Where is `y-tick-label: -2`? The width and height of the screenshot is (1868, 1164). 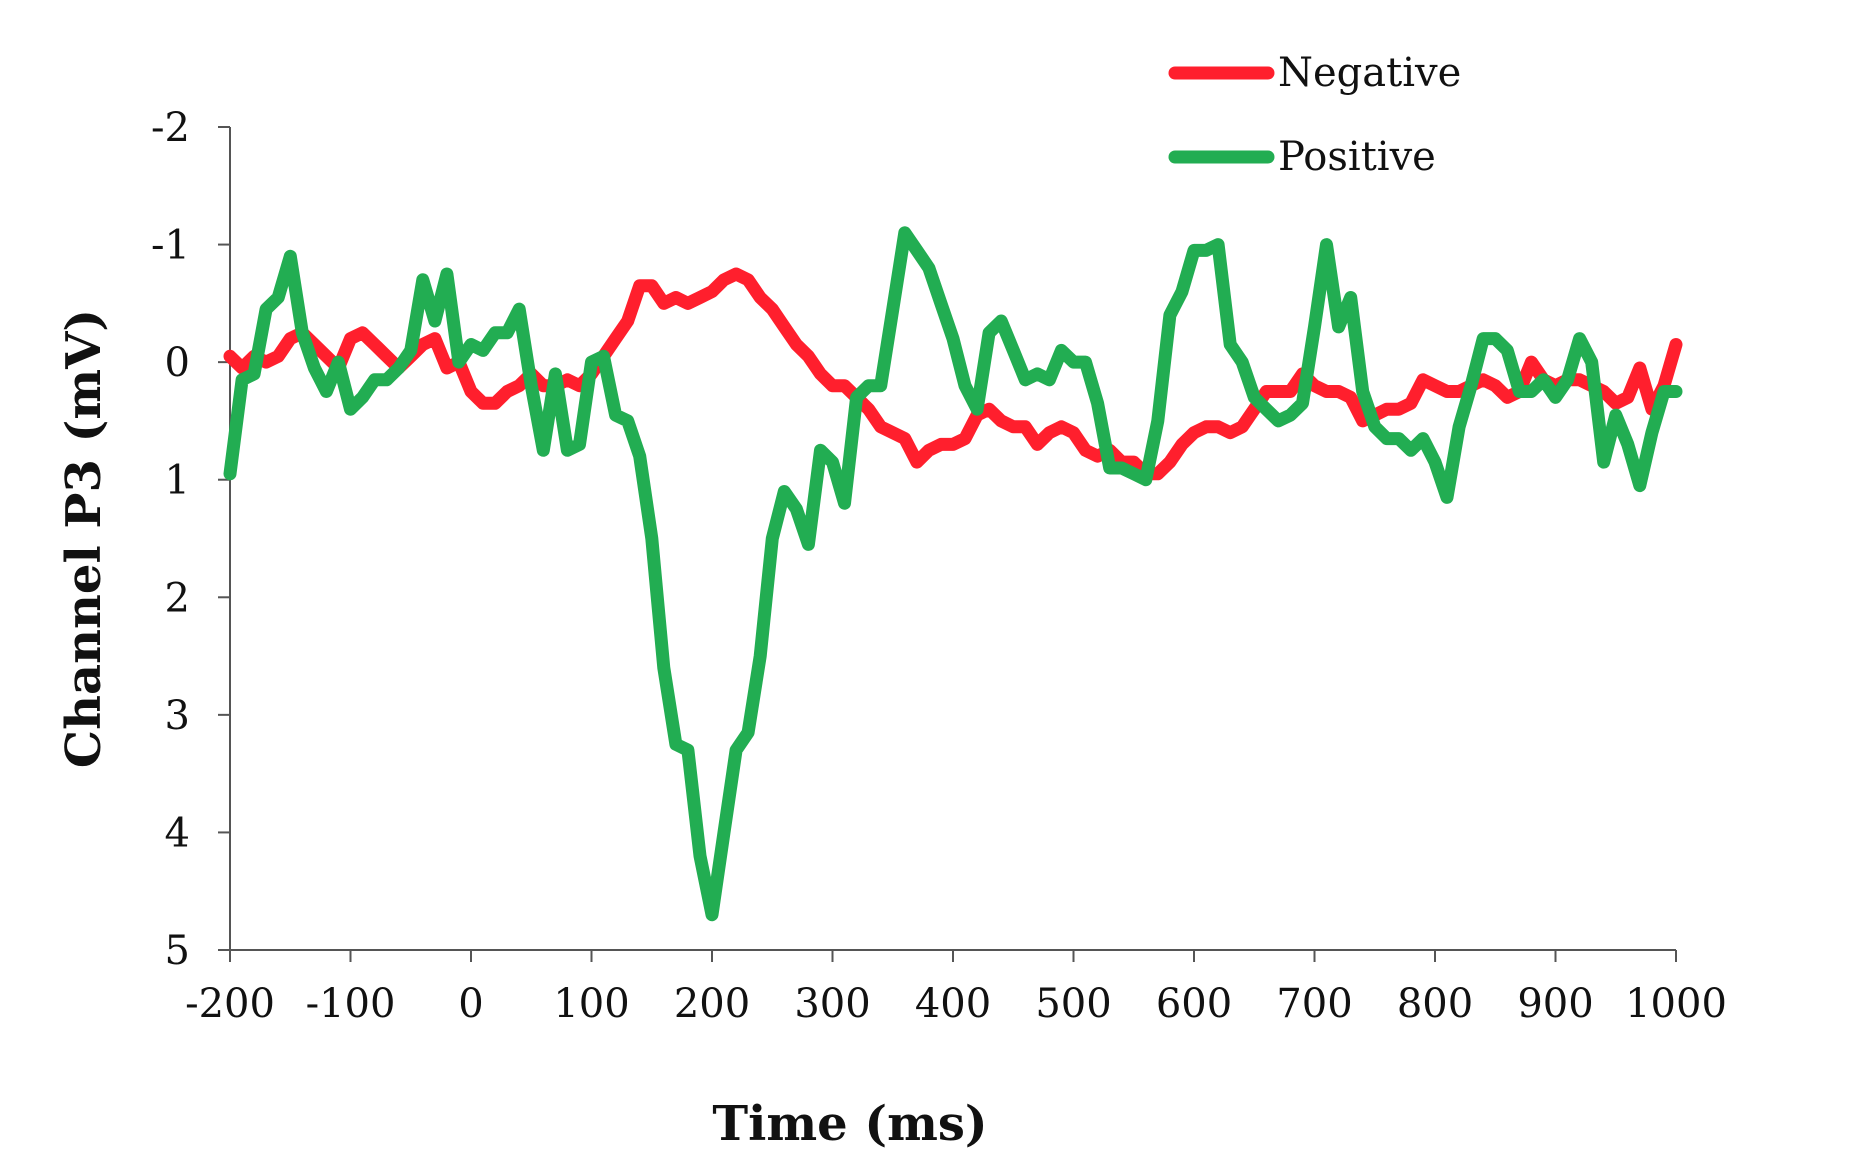 y-tick-label: -2 is located at coordinates (170, 128).